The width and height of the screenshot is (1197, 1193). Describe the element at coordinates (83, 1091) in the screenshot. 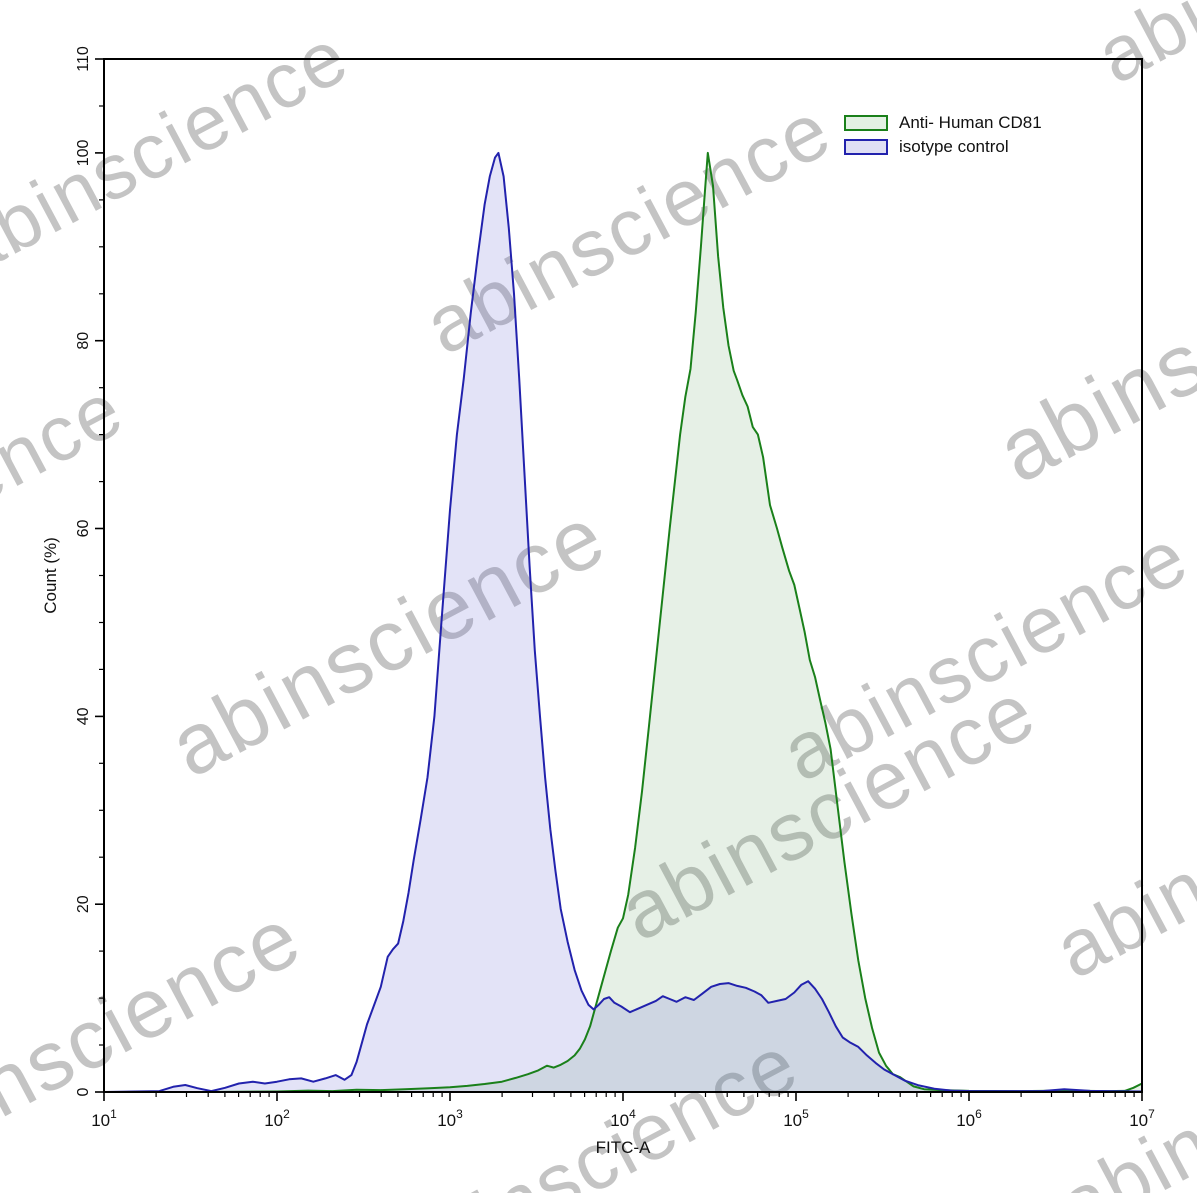

I see `y-tick-label: 0` at that location.